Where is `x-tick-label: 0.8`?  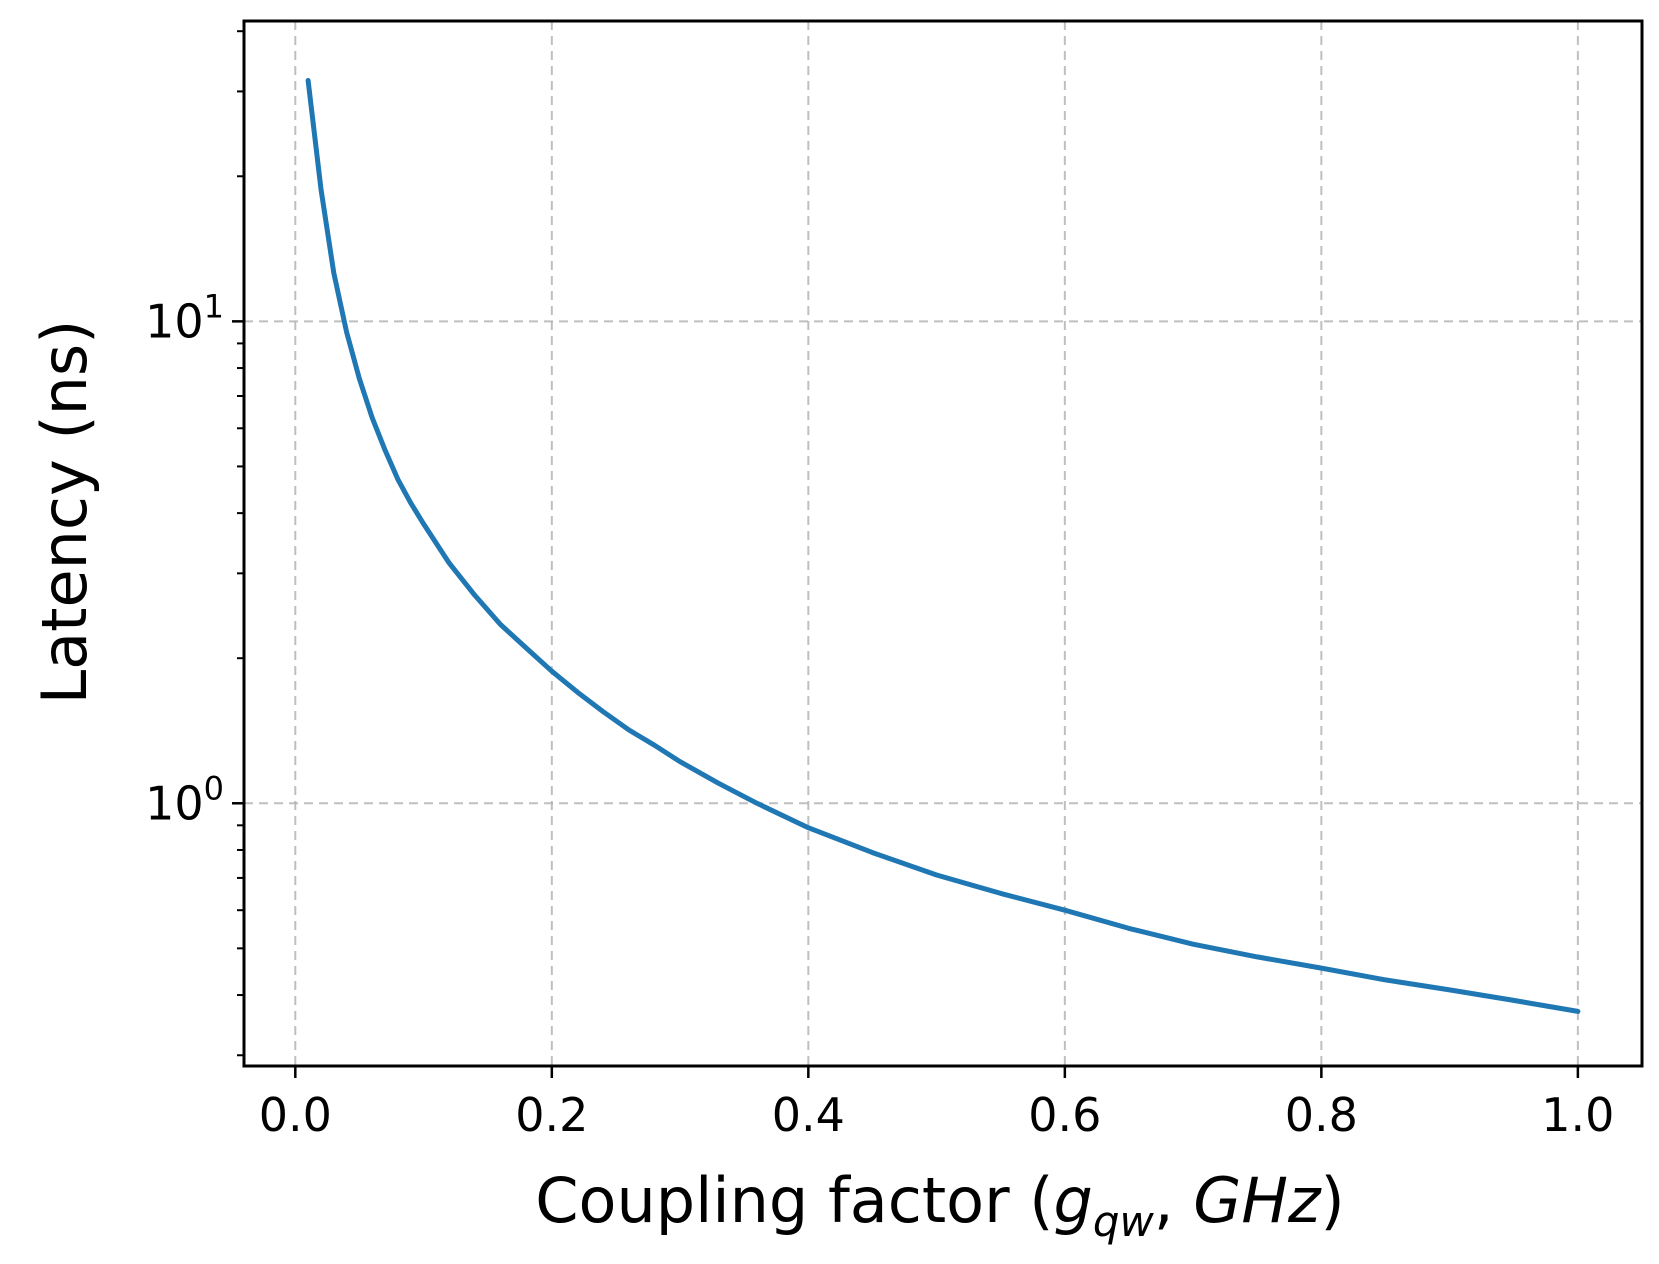
x-tick-label: 0.8 is located at coordinates (1321, 1115).